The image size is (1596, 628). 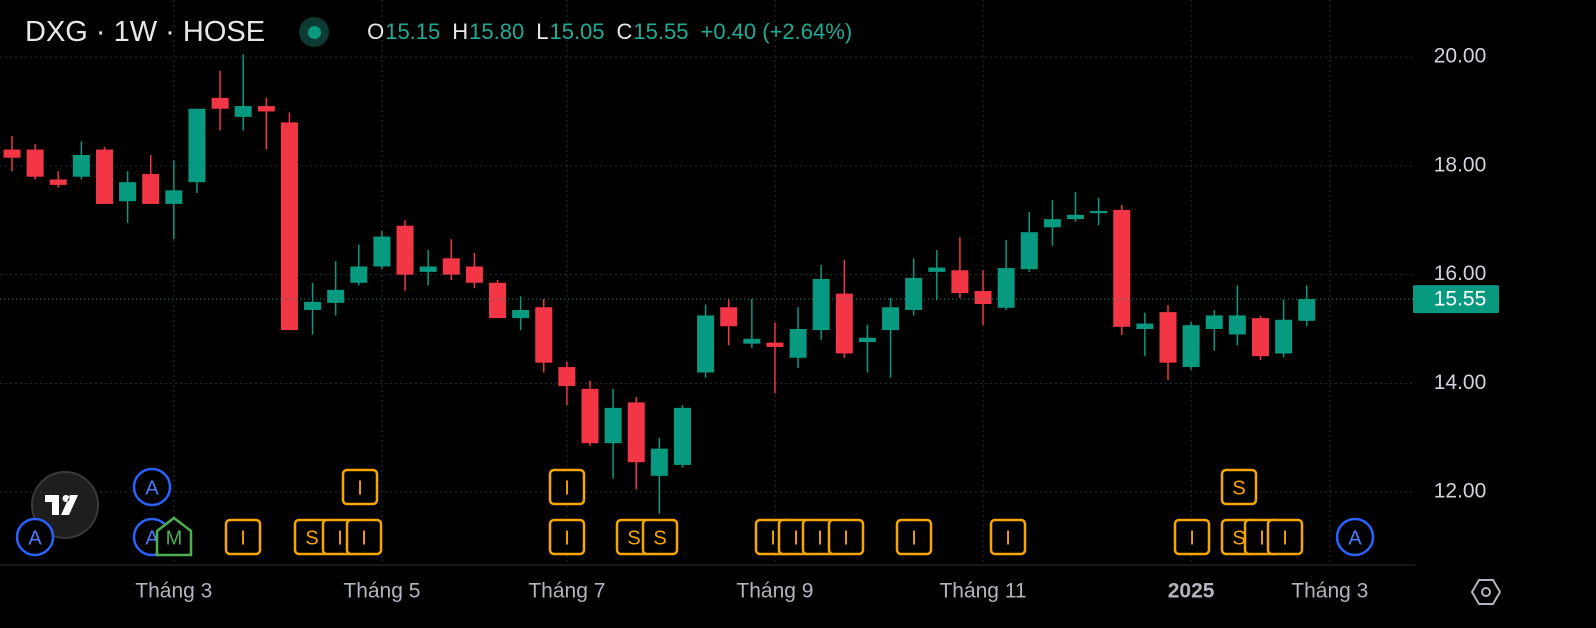 What do you see at coordinates (1460, 299) in the screenshot?
I see `last-price-label: 15.55` at bounding box center [1460, 299].